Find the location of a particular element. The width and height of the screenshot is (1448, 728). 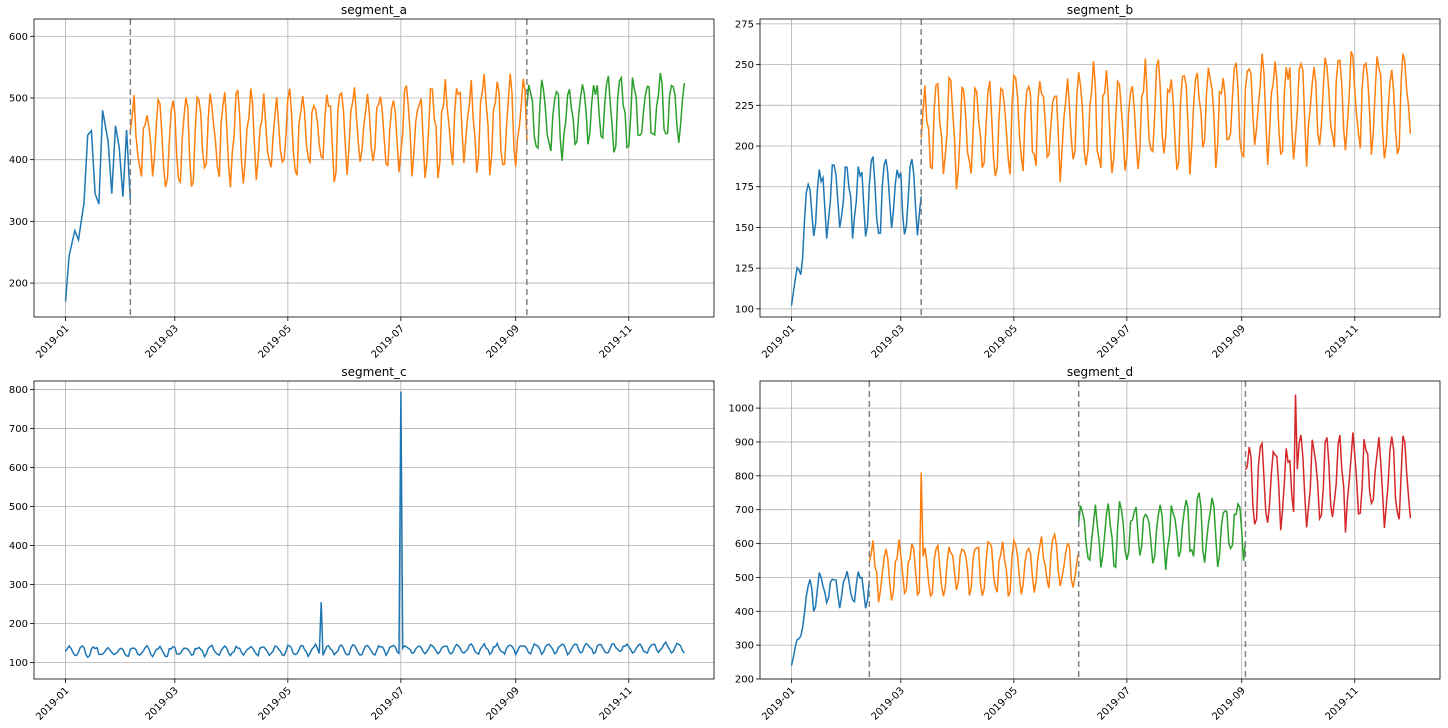

y-tick-label: 150 is located at coordinates (744, 228).